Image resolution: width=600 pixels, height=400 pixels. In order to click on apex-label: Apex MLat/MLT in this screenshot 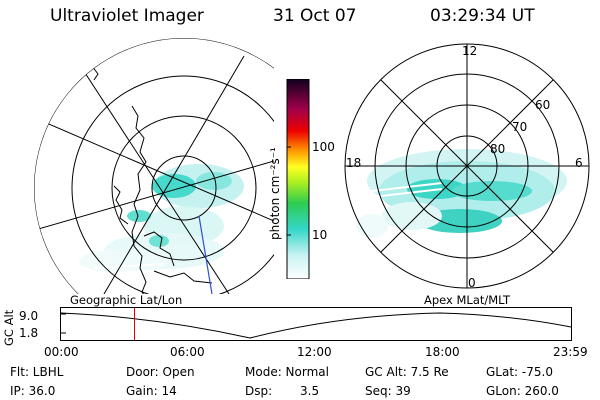, I will do `click(467, 300)`.